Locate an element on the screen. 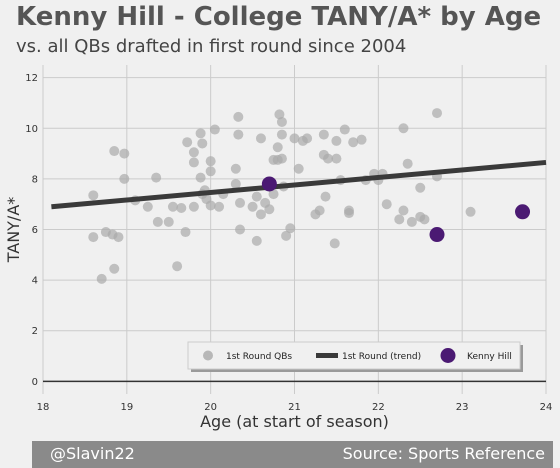 The image size is (560, 468). y-tick-label: 10 is located at coordinates (31, 129).